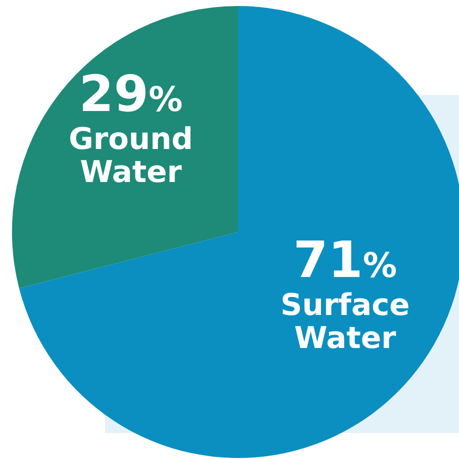 This screenshot has height=459, width=459. What do you see at coordinates (345, 260) in the screenshot?
I see `data-label: 71%` at bounding box center [345, 260].